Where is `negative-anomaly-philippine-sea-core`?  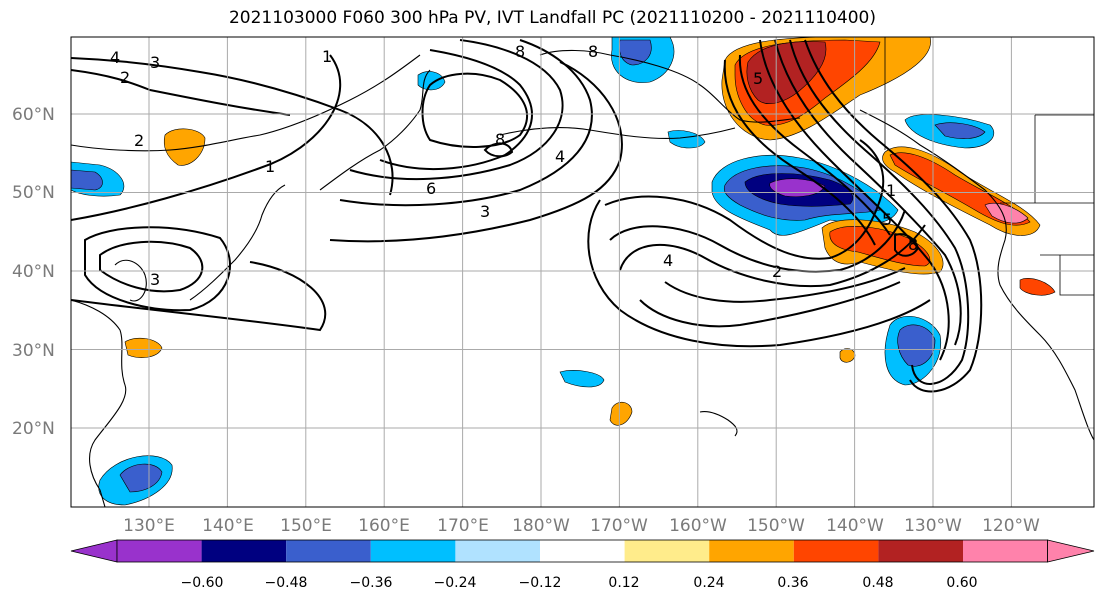 negative-anomaly-philippine-sea-core is located at coordinates (141, 478).